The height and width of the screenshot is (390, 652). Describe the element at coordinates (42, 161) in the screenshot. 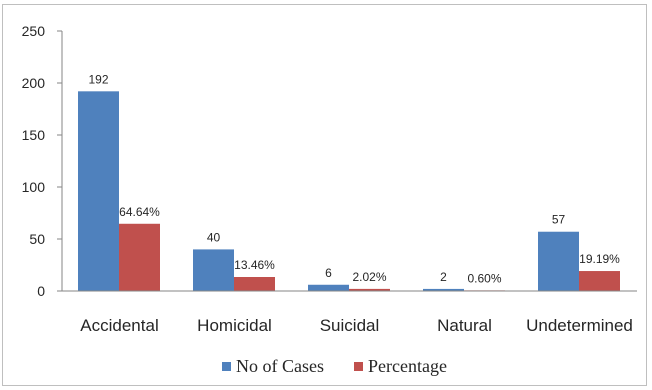

I see `y-axis: 0 50 100 150 200 250` at that location.